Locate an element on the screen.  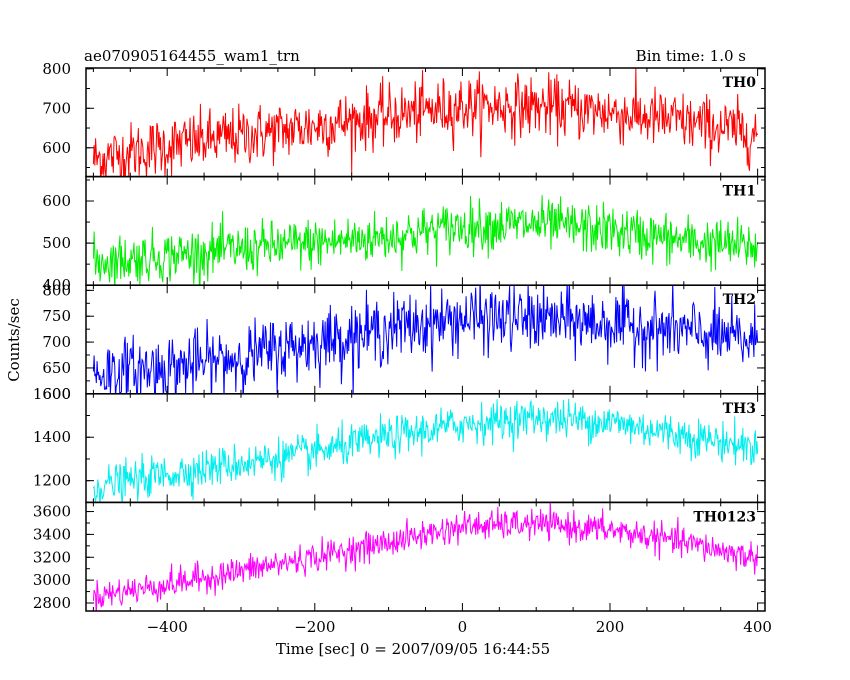
x-tick-label: −200 is located at coordinates (314, 627).